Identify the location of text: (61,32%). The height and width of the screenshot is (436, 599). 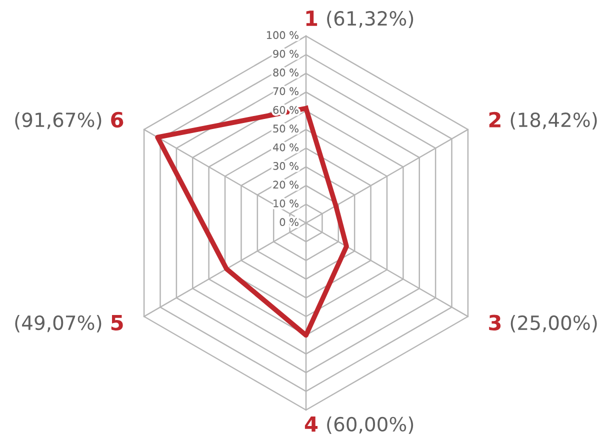
(370, 19).